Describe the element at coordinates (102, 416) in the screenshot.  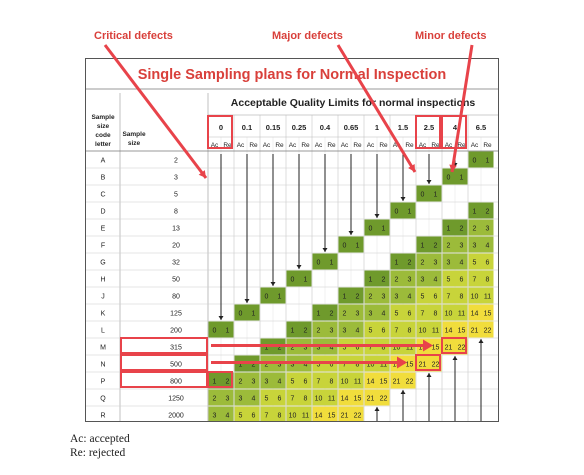
I see `code-letter-R: R` at that location.